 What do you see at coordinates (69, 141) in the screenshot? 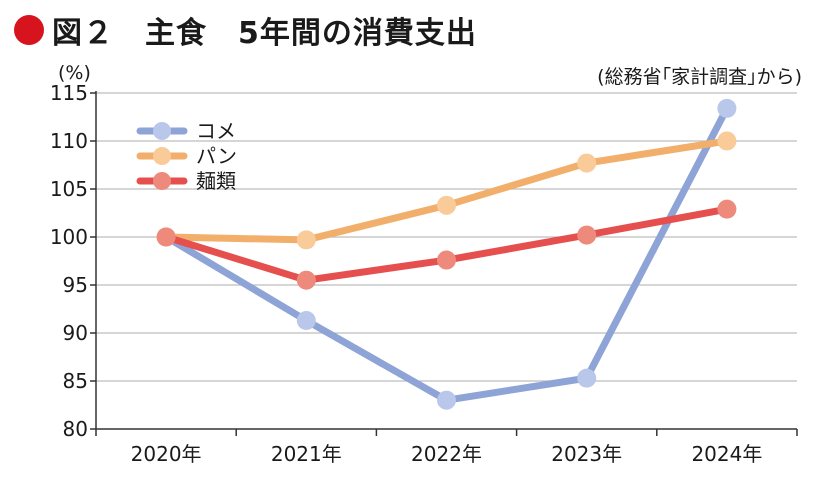
I see `y-tick-label-110: 110` at bounding box center [69, 141].